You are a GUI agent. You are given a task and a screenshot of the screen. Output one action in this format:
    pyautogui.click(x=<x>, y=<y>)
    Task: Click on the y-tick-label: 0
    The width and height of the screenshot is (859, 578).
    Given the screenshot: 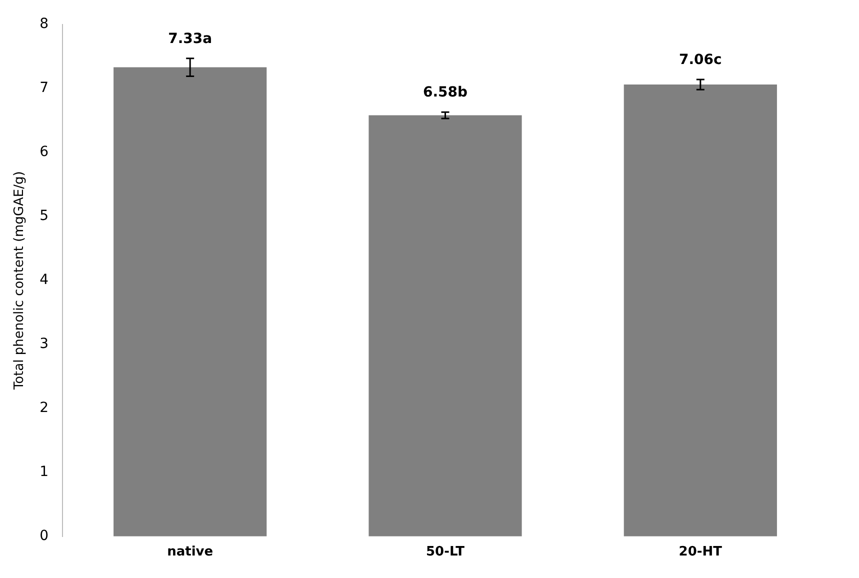 What is the action you would take?
    pyautogui.click(x=44, y=536)
    